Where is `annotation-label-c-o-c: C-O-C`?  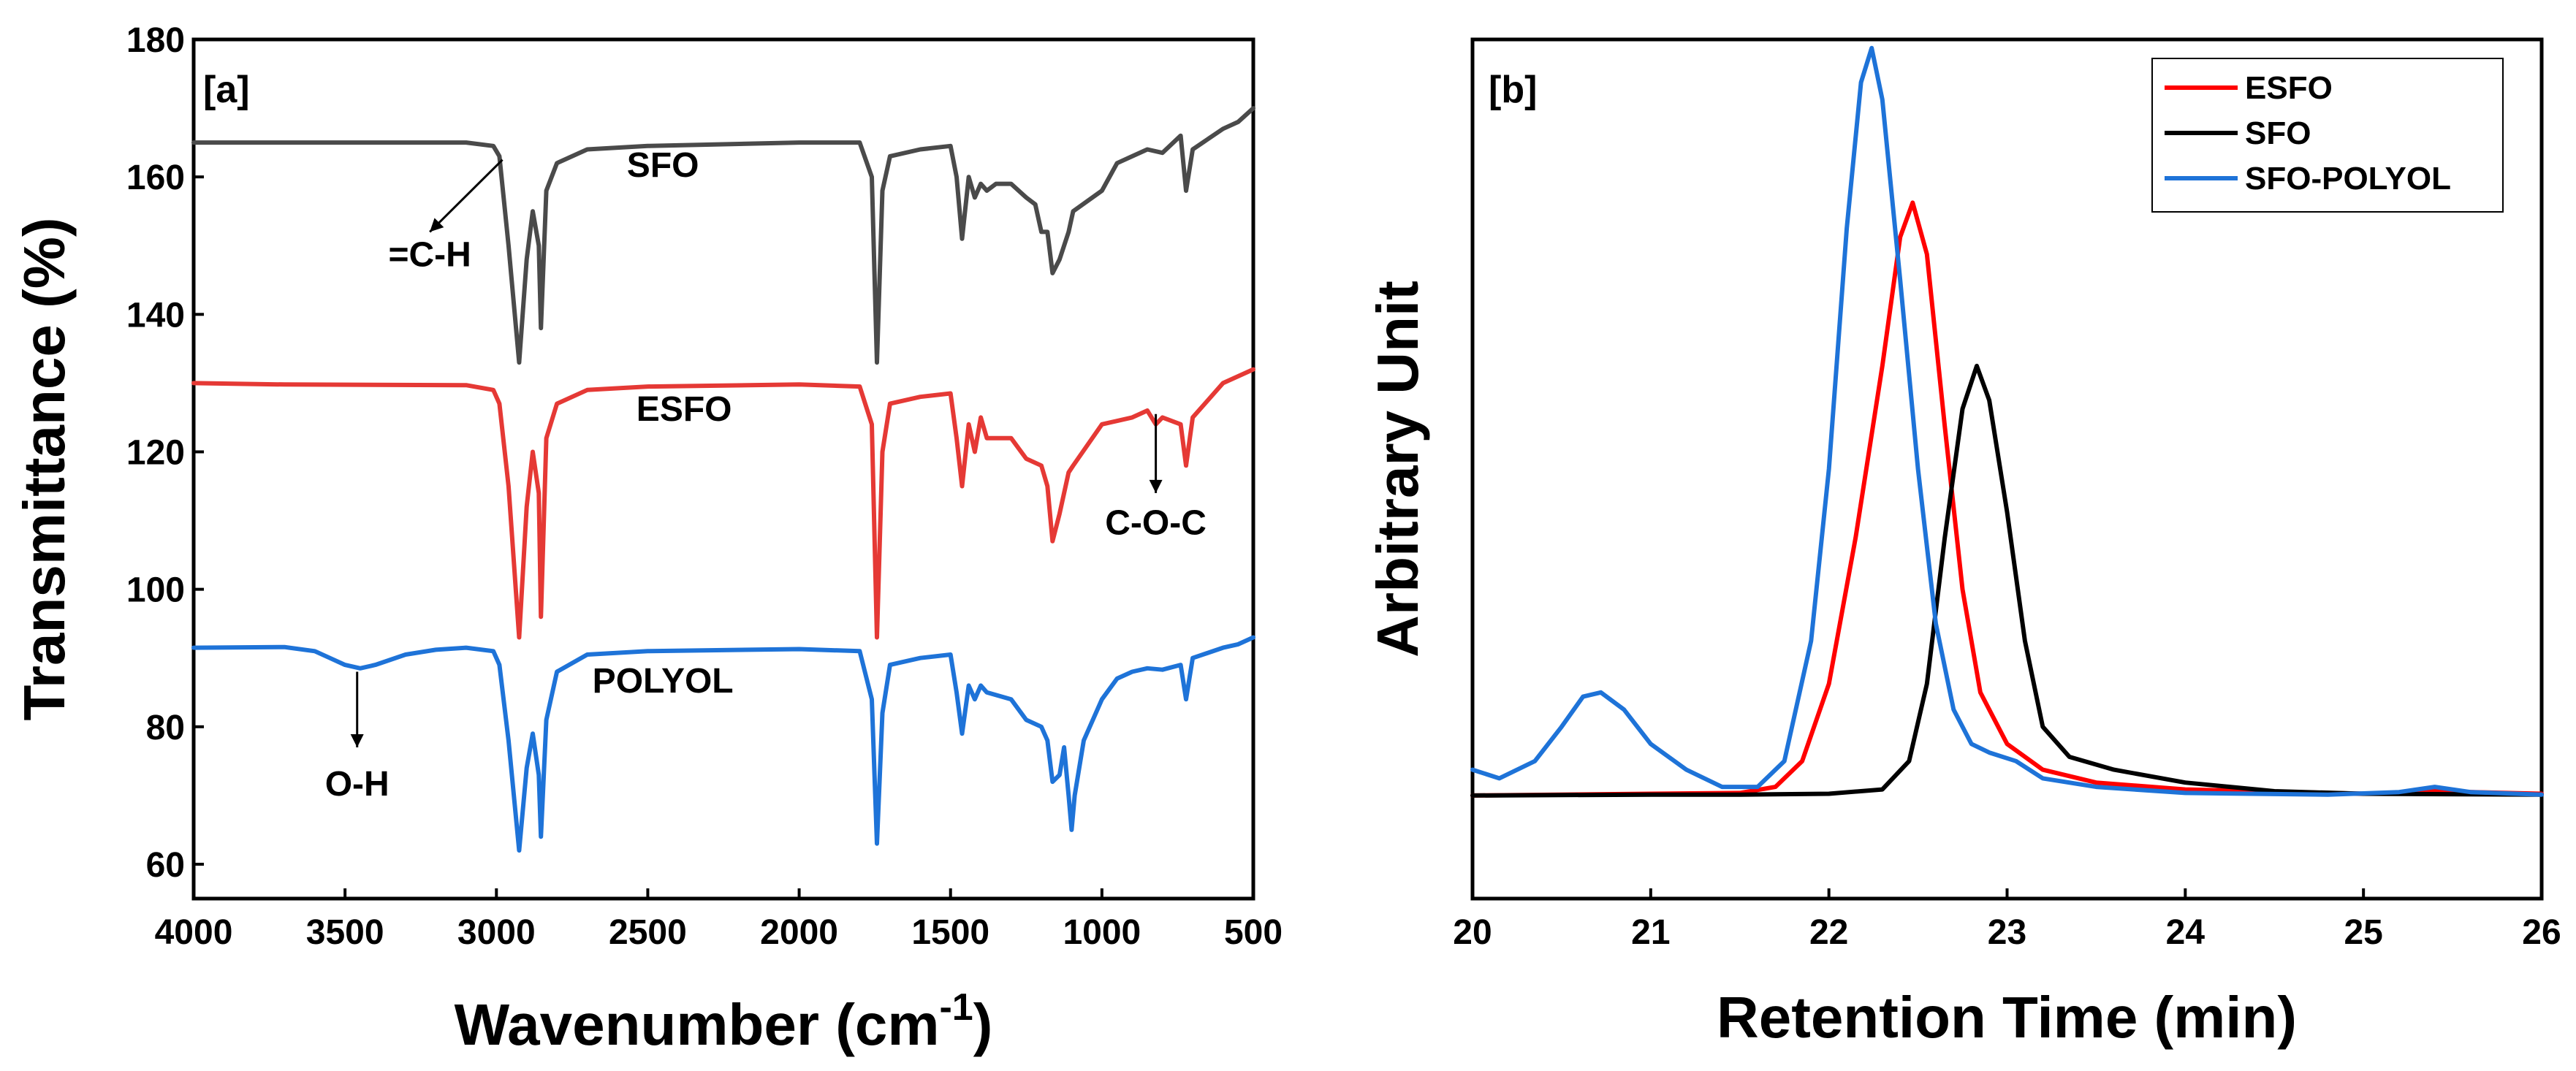 annotation-label-c-o-c: C-O-C is located at coordinates (1156, 522).